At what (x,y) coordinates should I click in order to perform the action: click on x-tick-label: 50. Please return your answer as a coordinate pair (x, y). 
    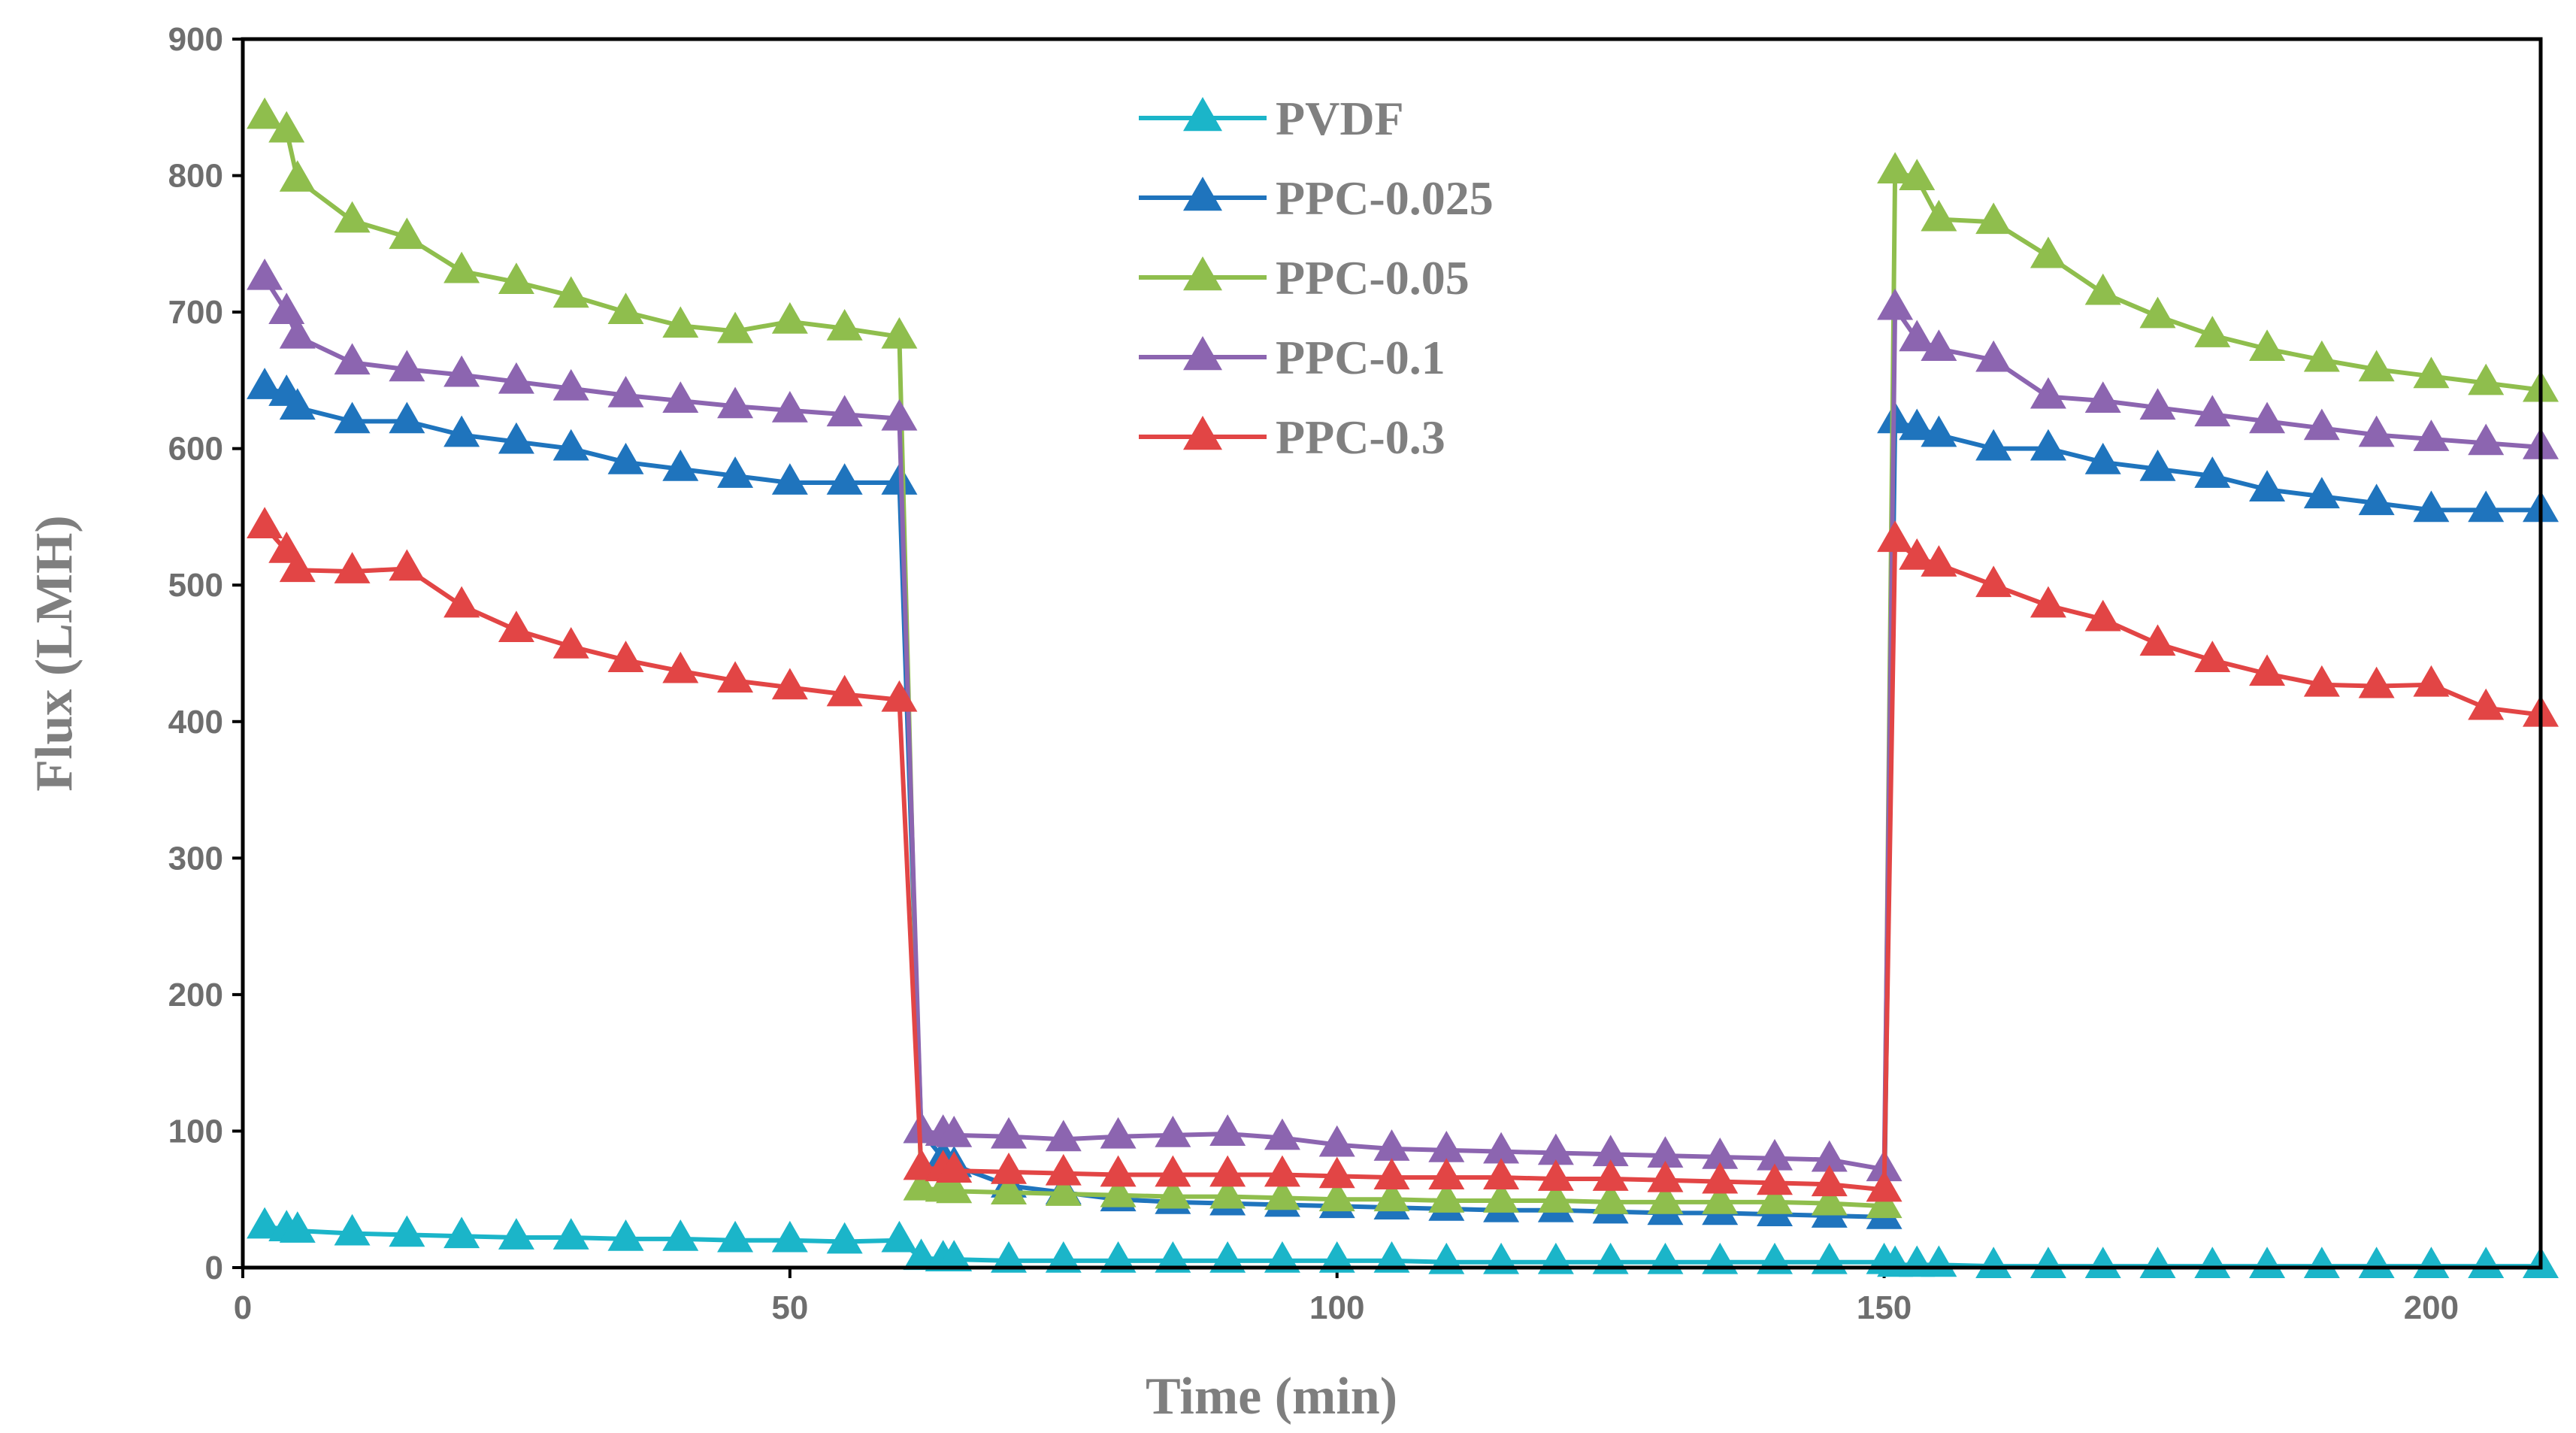
    Looking at the image, I should click on (789, 1307).